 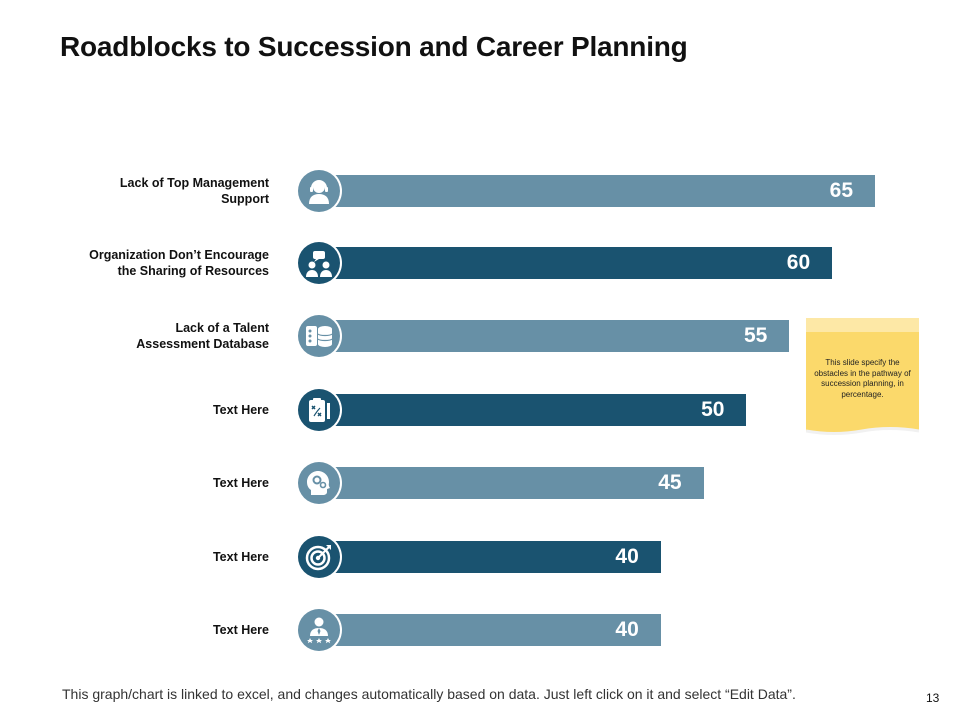 I want to click on user-headset-icon, so click(x=319, y=191).